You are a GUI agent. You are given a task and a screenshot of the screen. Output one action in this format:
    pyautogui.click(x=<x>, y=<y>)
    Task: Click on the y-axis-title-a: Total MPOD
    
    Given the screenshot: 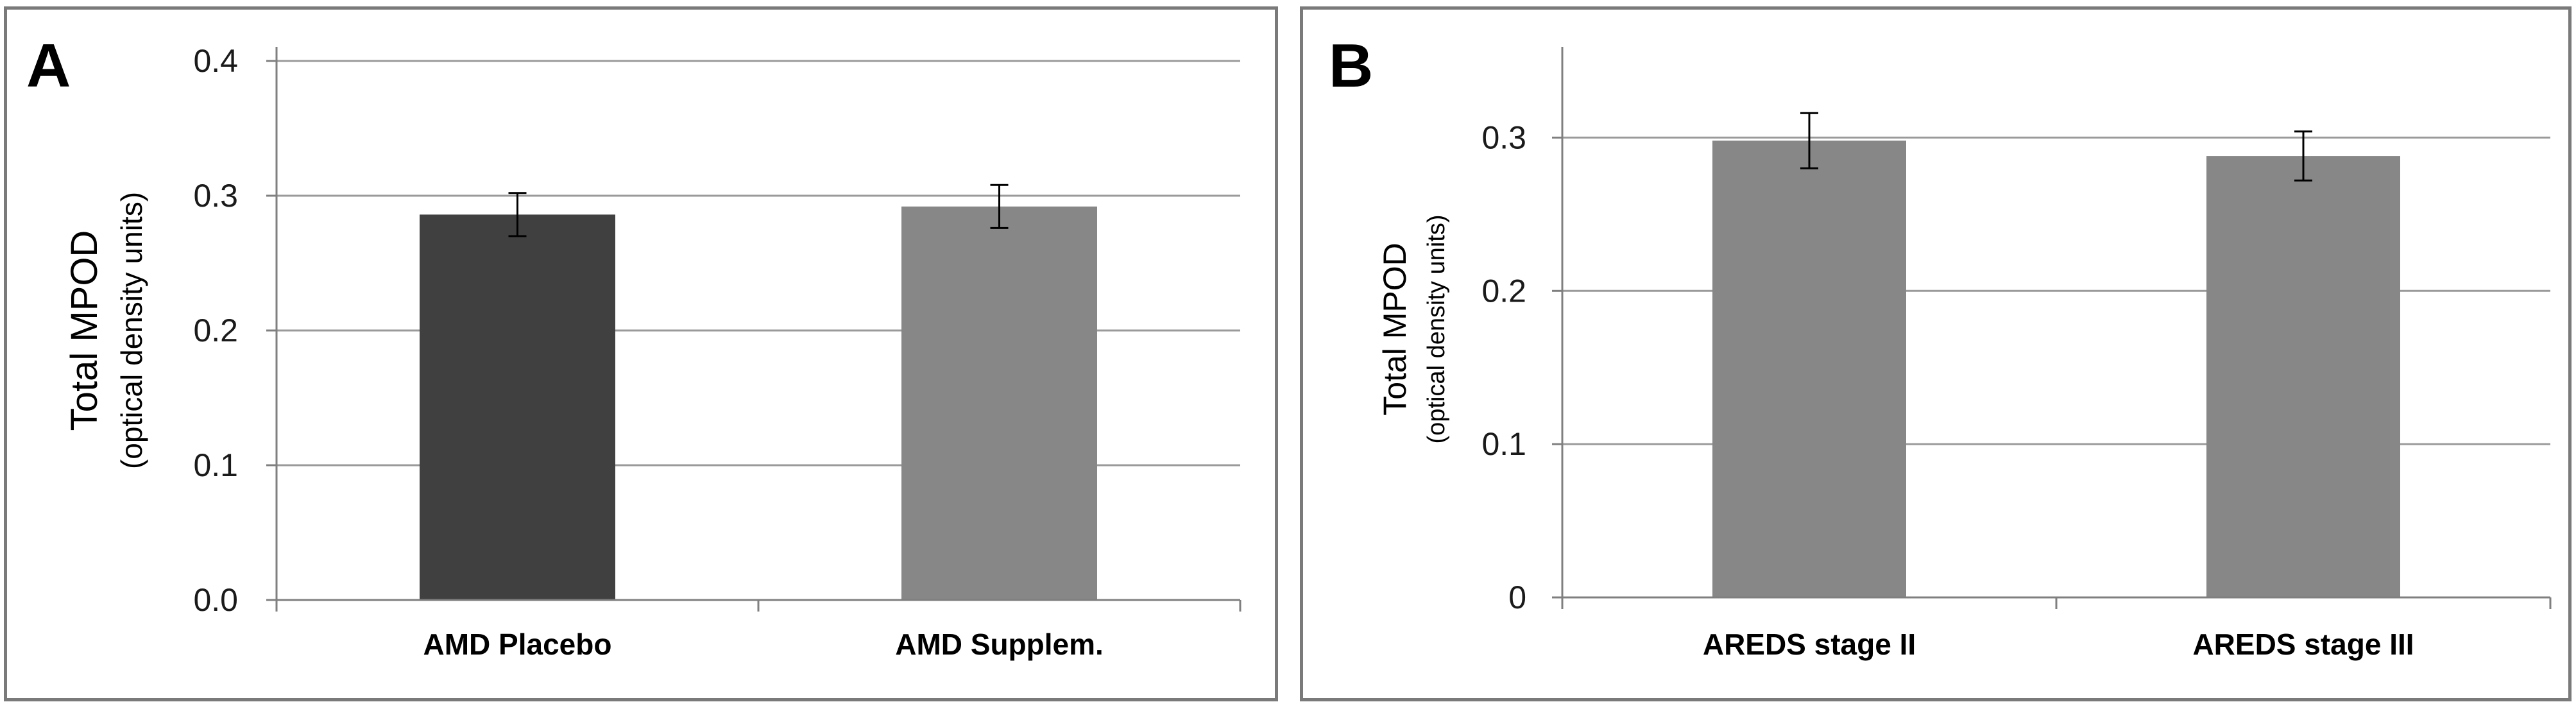 What is the action you would take?
    pyautogui.click(x=85, y=330)
    